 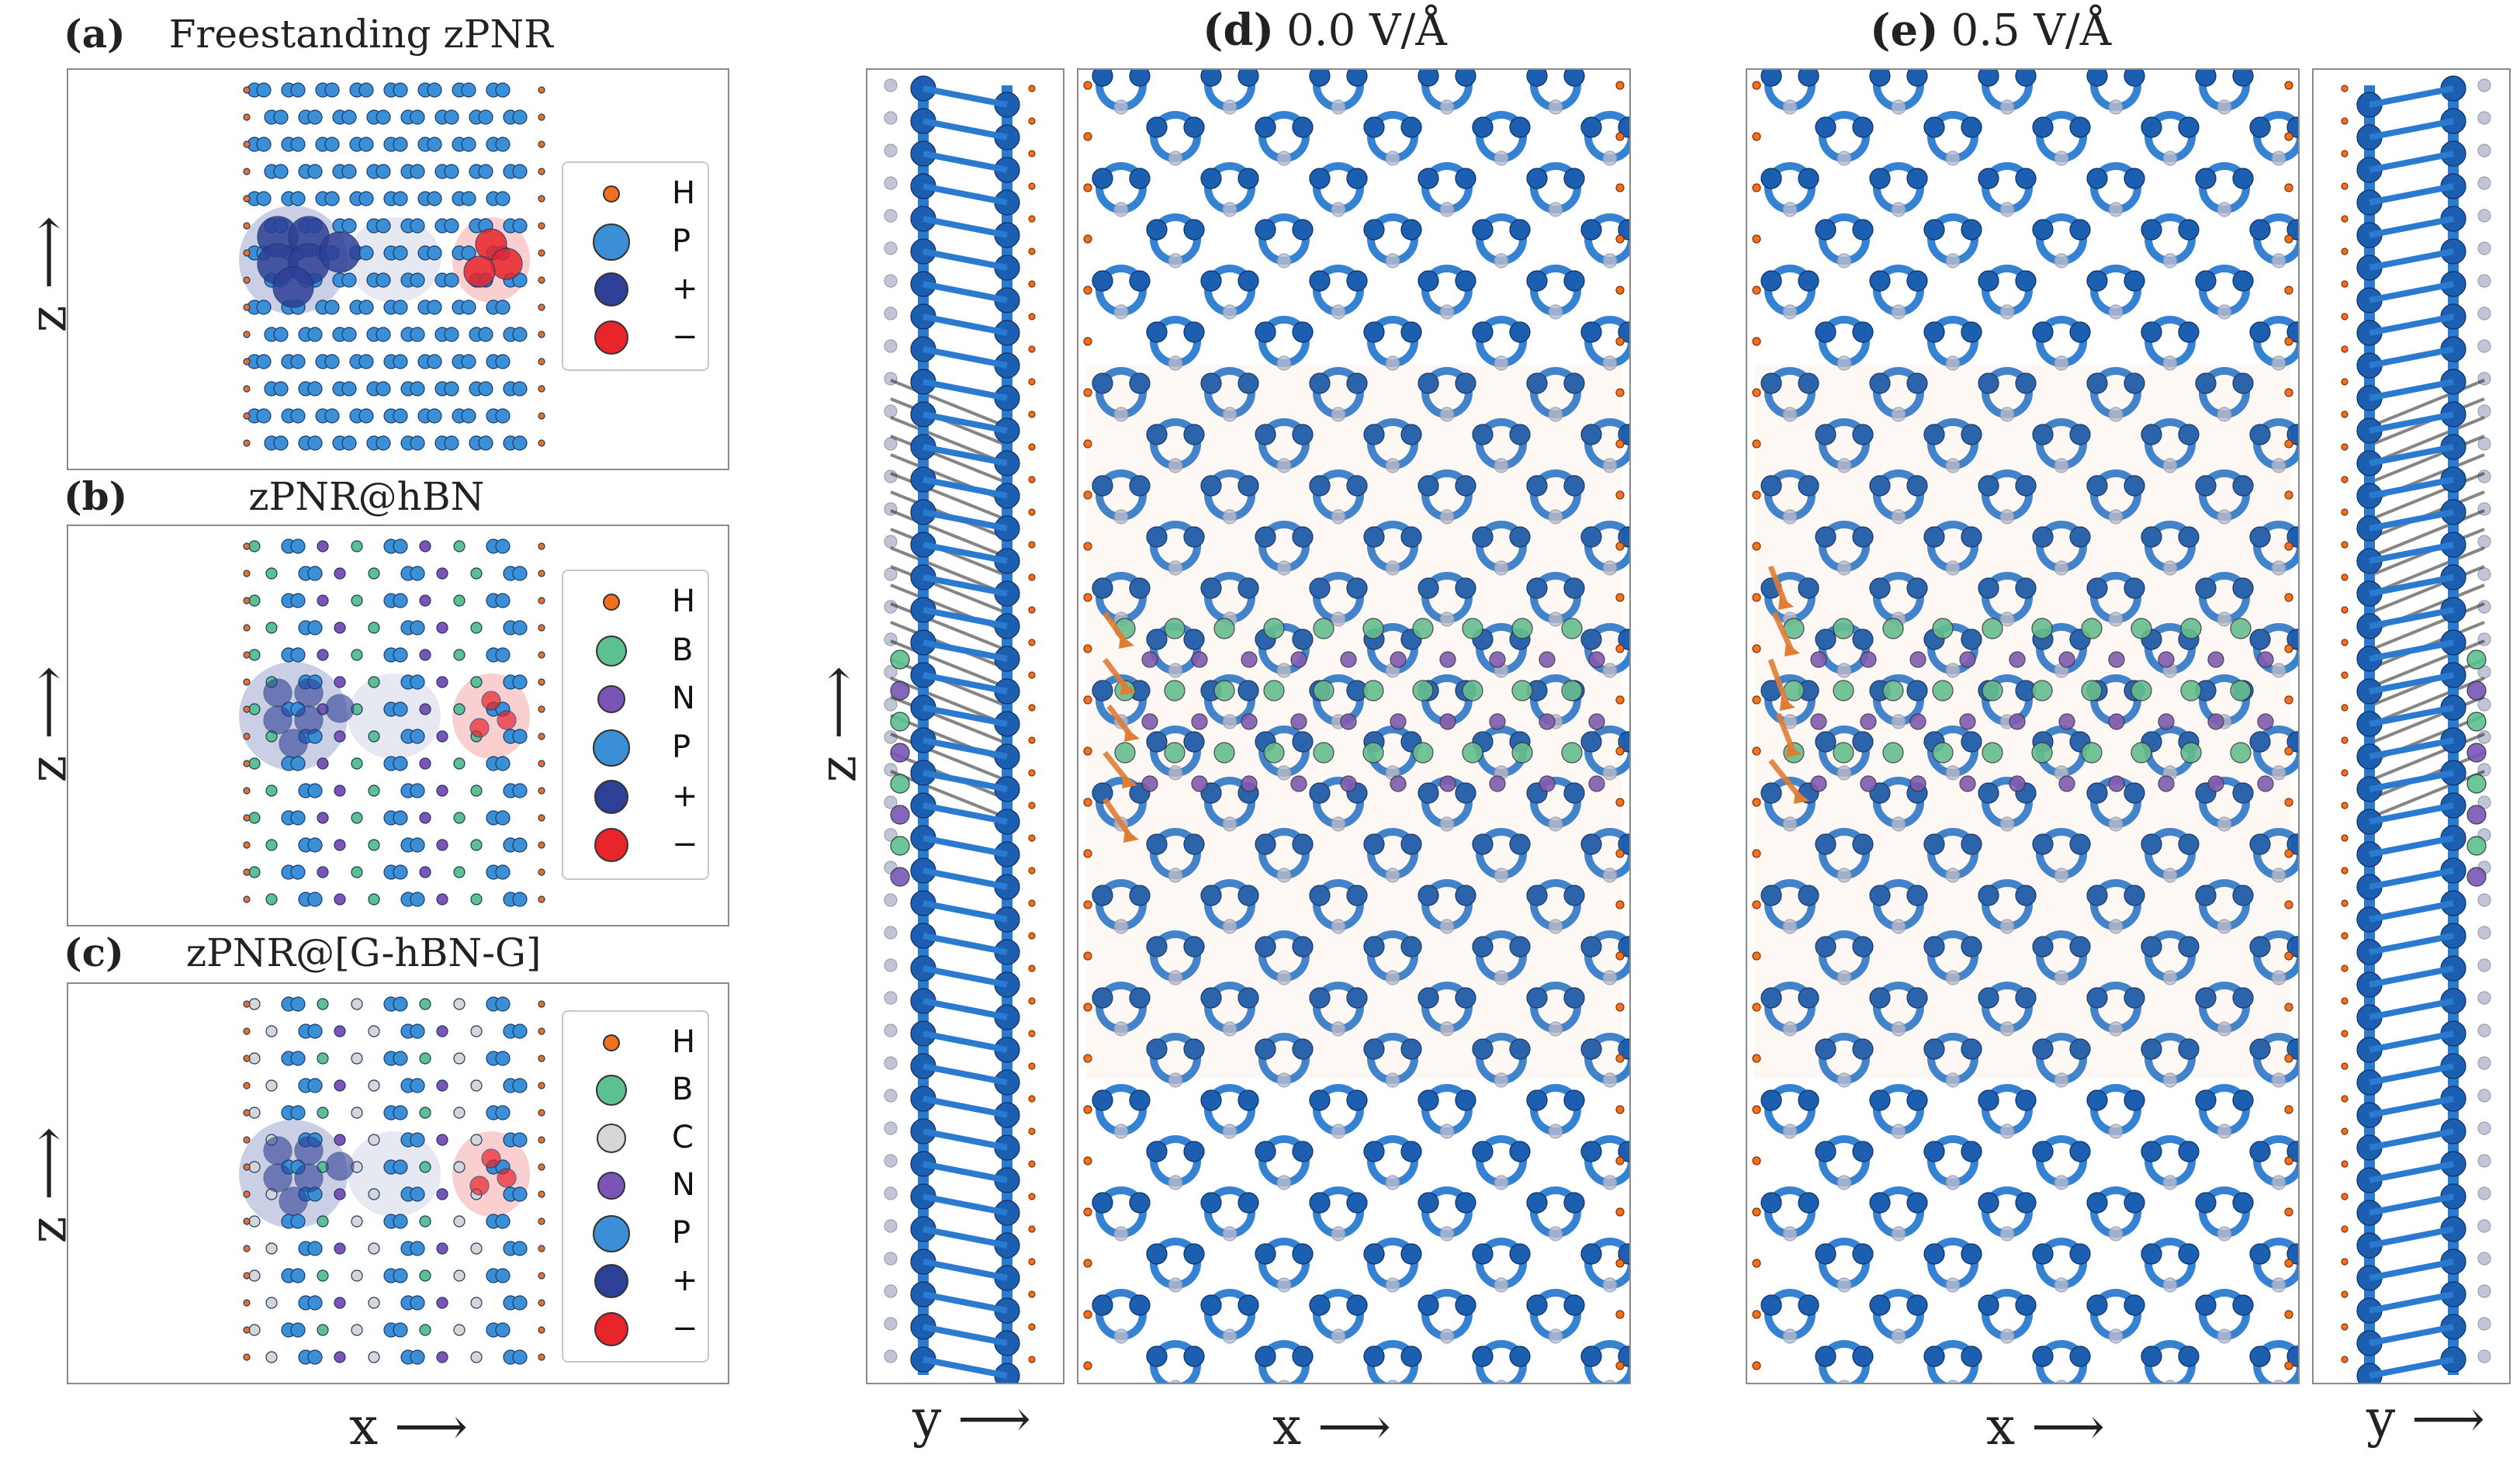 I want to click on panel-d-x-axis-label: x ⟶, so click(x=1331, y=1426).